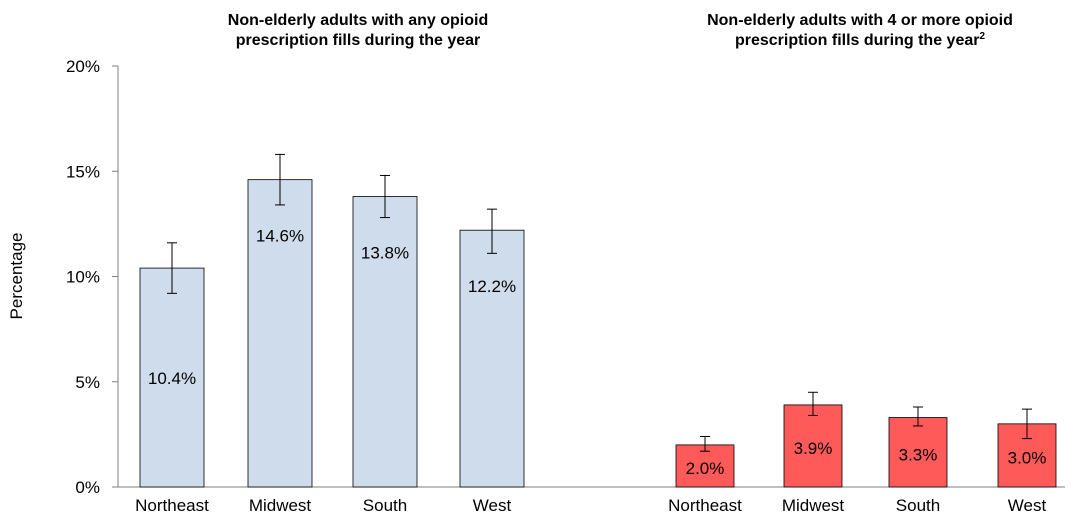 This screenshot has width=1071, height=520. I want to click on data-label: 2.0%, so click(705, 468).